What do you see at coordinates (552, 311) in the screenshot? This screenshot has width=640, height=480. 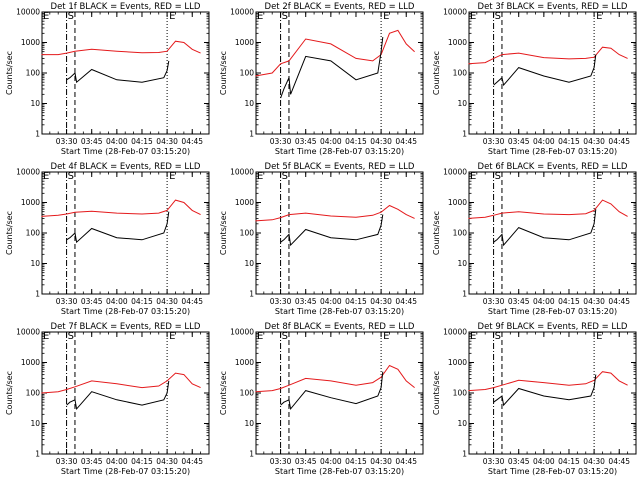 I see `x-axis-label: Start Time (28-Feb-07 03:15:20)` at bounding box center [552, 311].